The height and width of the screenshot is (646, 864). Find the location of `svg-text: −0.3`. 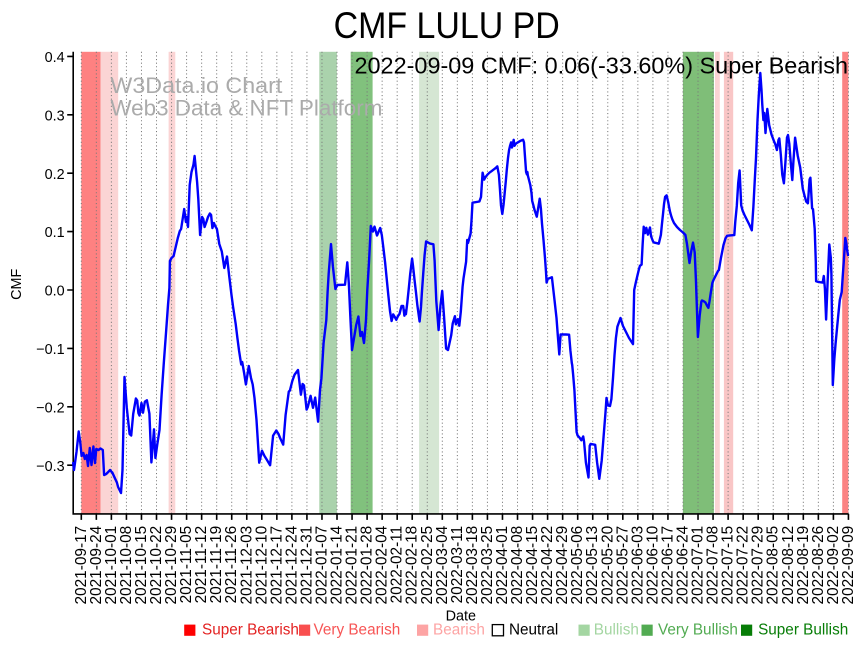

svg-text: −0.3 is located at coordinates (50, 467).